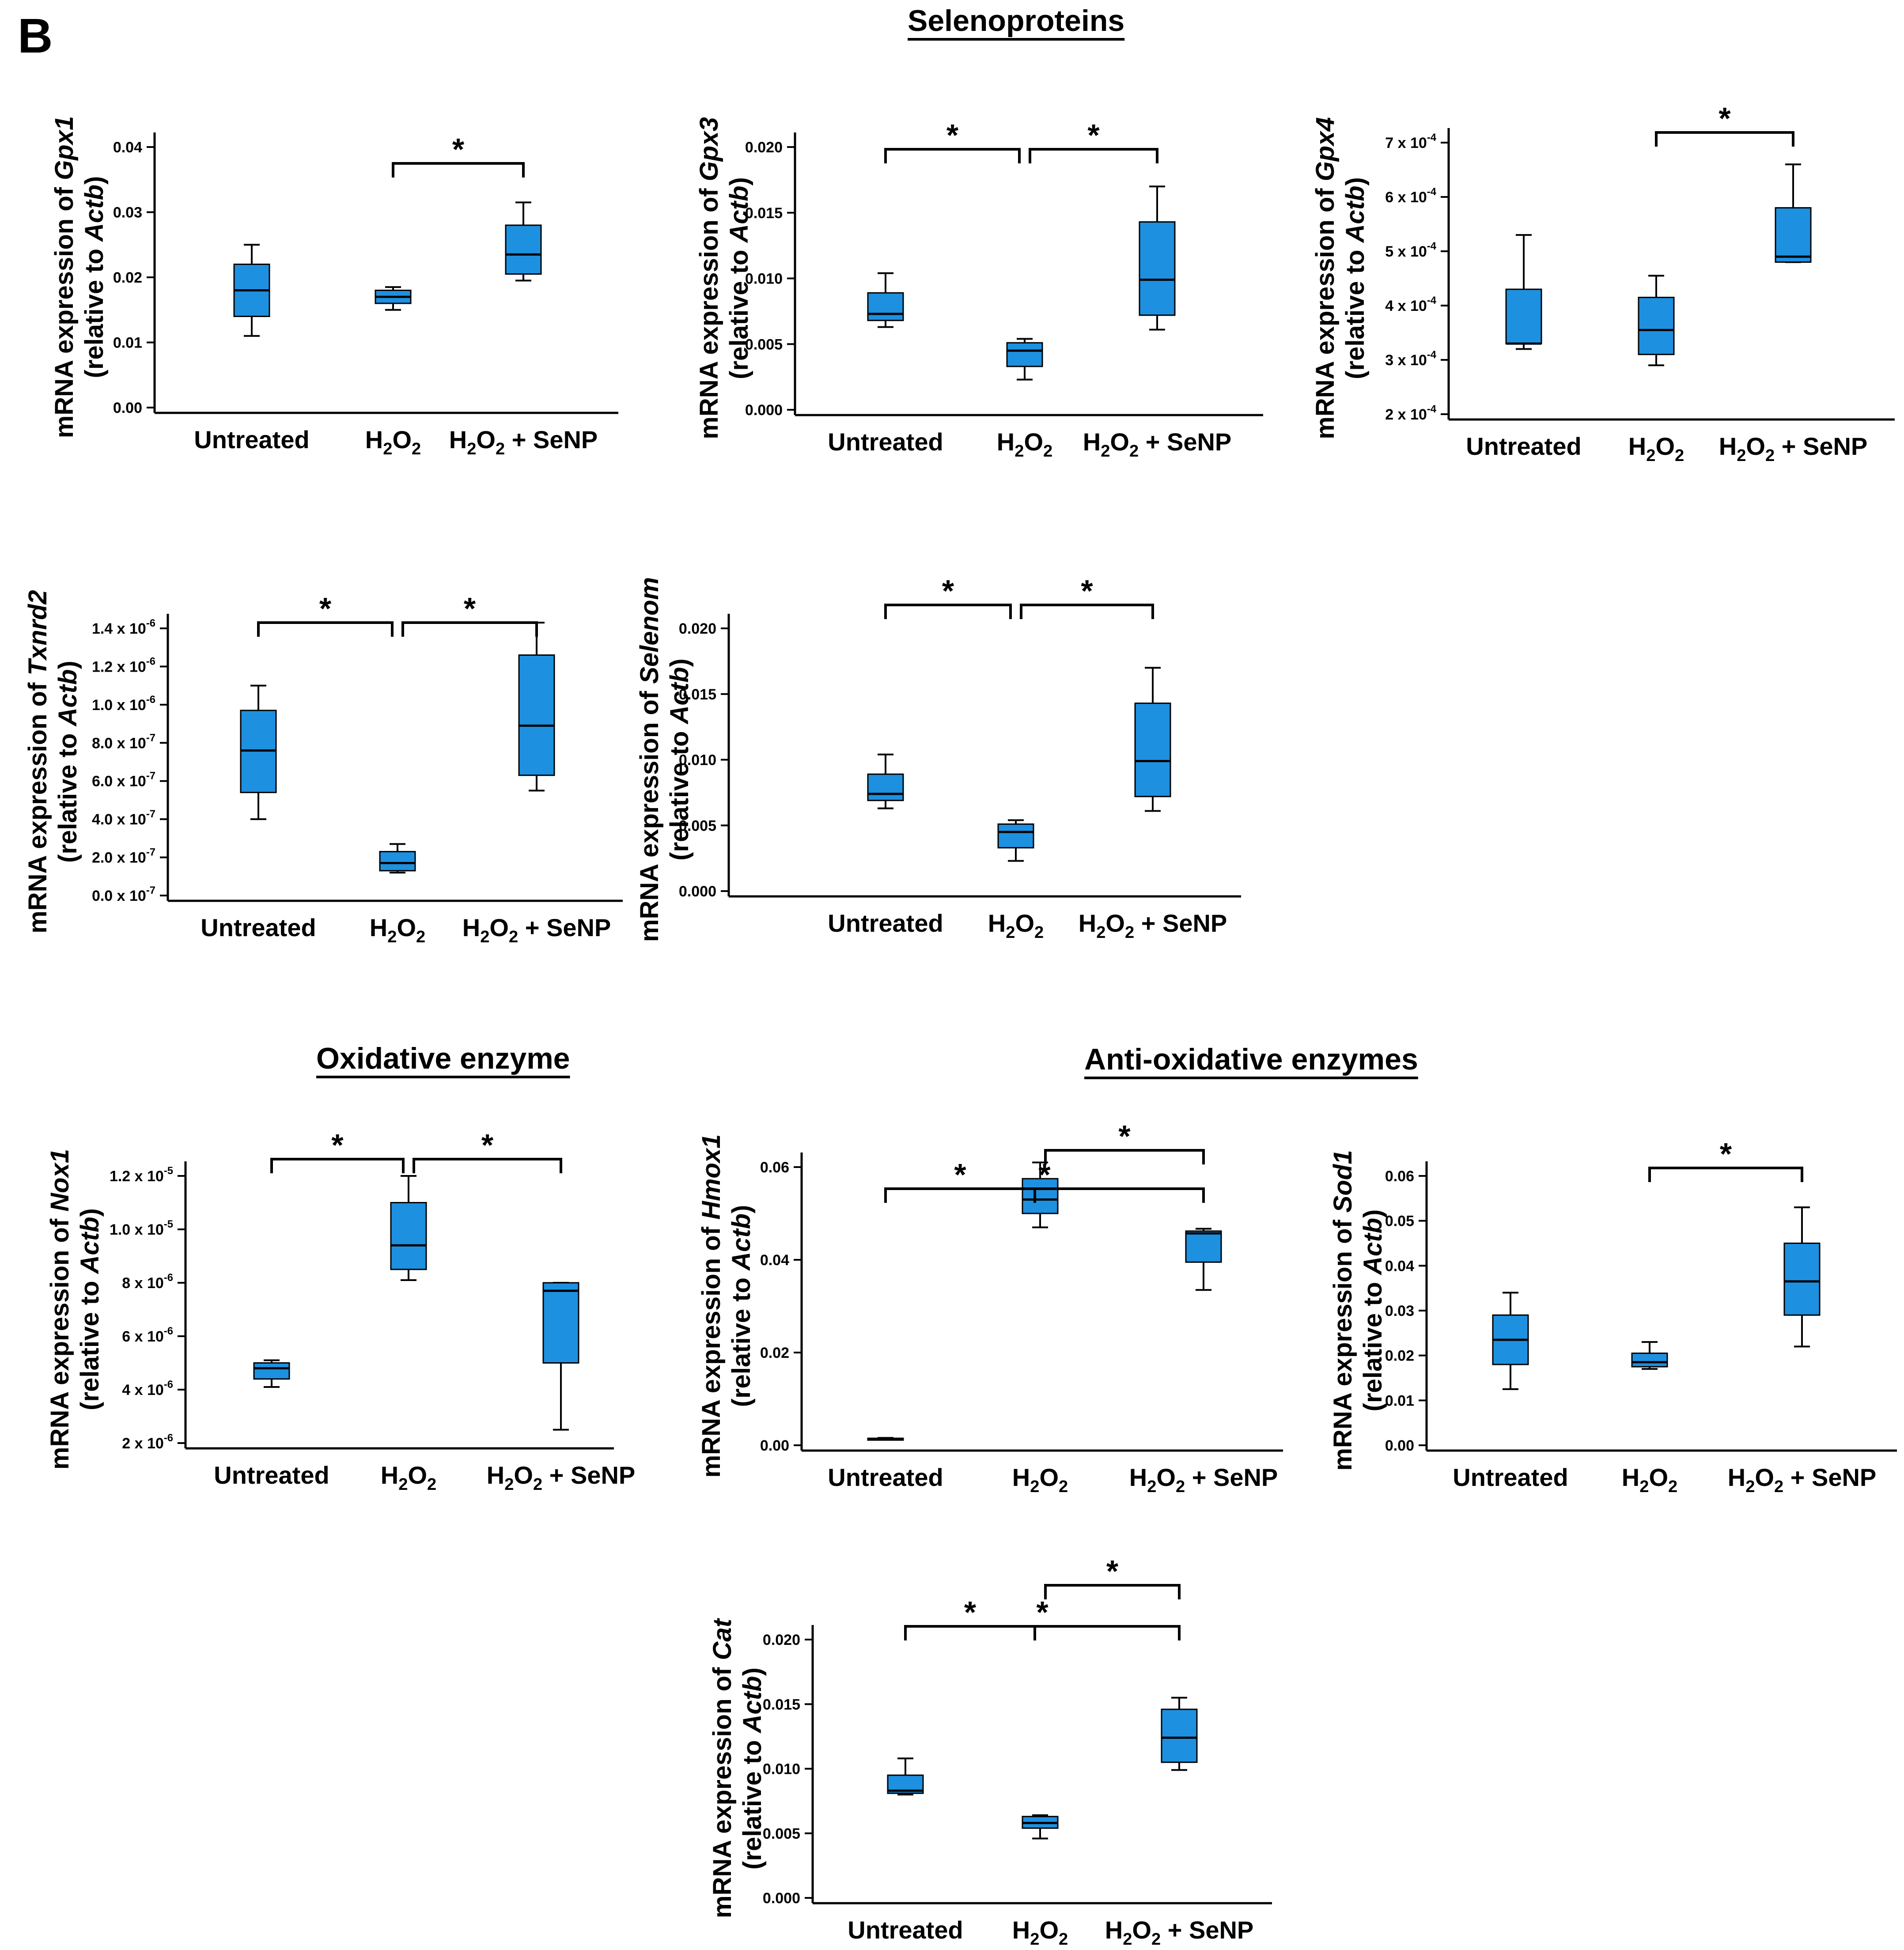 The image size is (1904, 1950). I want to click on y-tick-label: 0.010, so click(782, 1769).